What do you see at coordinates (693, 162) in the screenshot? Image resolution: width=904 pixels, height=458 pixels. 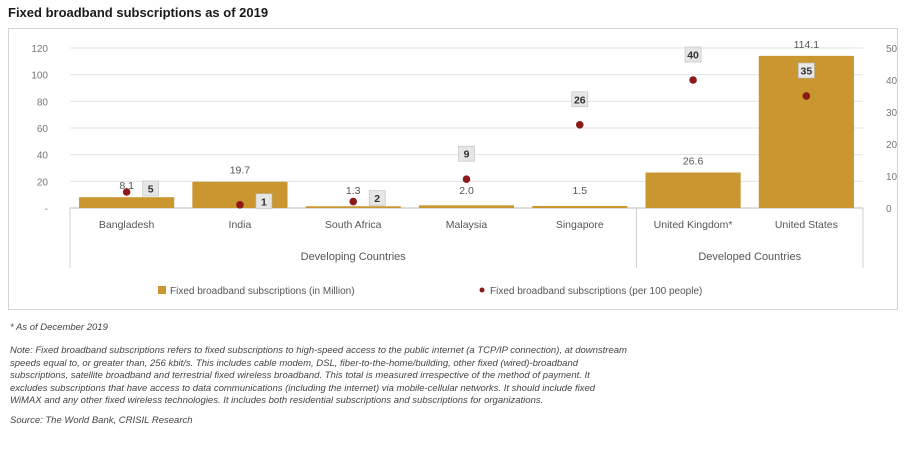 I see `bar-value-label: 26.6` at bounding box center [693, 162].